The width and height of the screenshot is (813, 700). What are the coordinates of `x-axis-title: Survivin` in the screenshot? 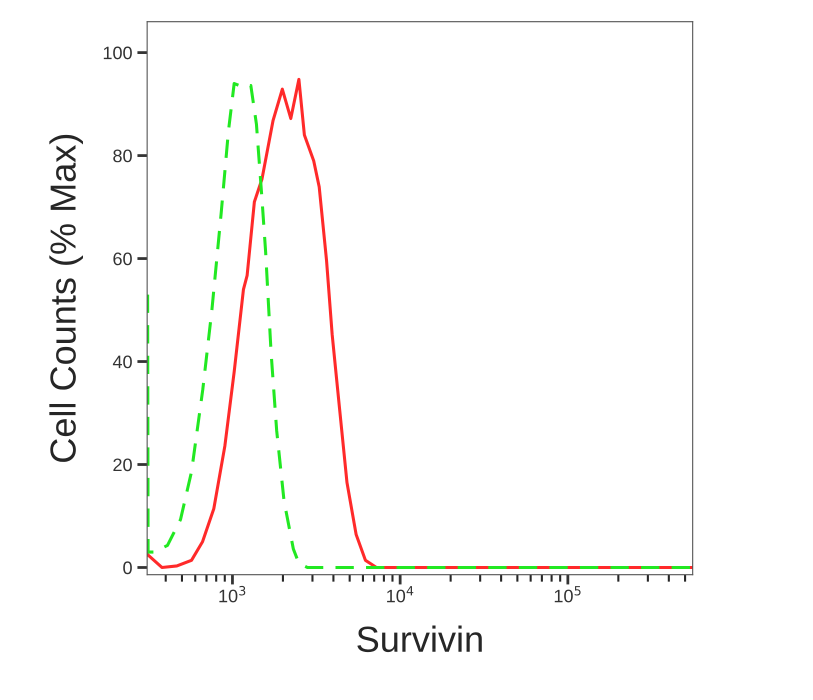 It's located at (419, 639).